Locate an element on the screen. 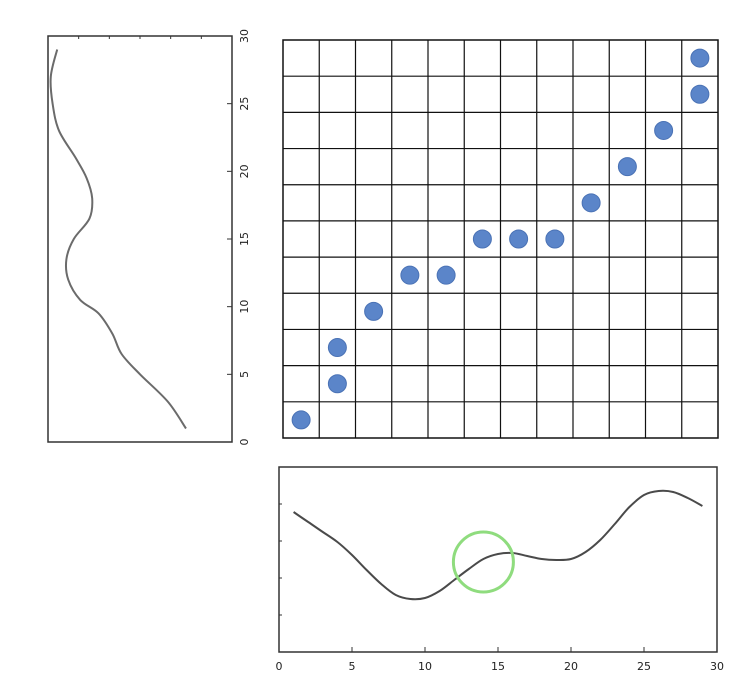  bottom-x-tick-label: 0 is located at coordinates (279, 666).